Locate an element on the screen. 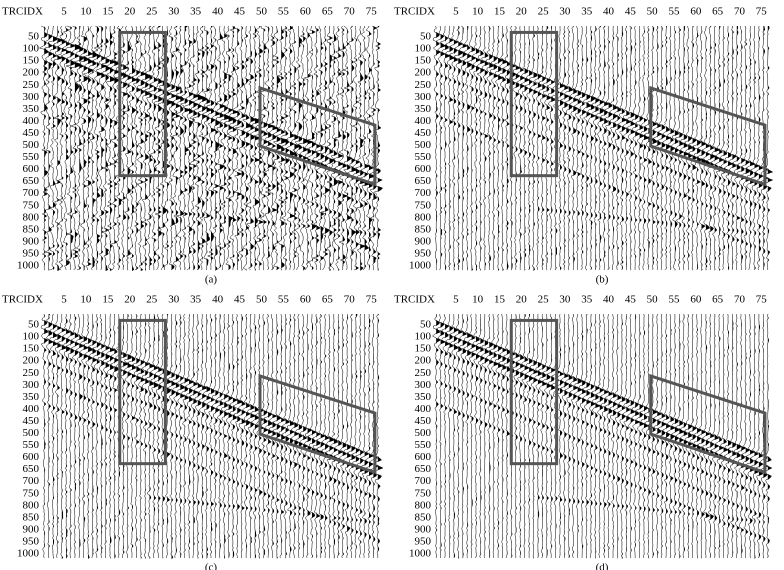 The height and width of the screenshot is (570, 784). y-tick-label: 500 is located at coordinates (423, 433).